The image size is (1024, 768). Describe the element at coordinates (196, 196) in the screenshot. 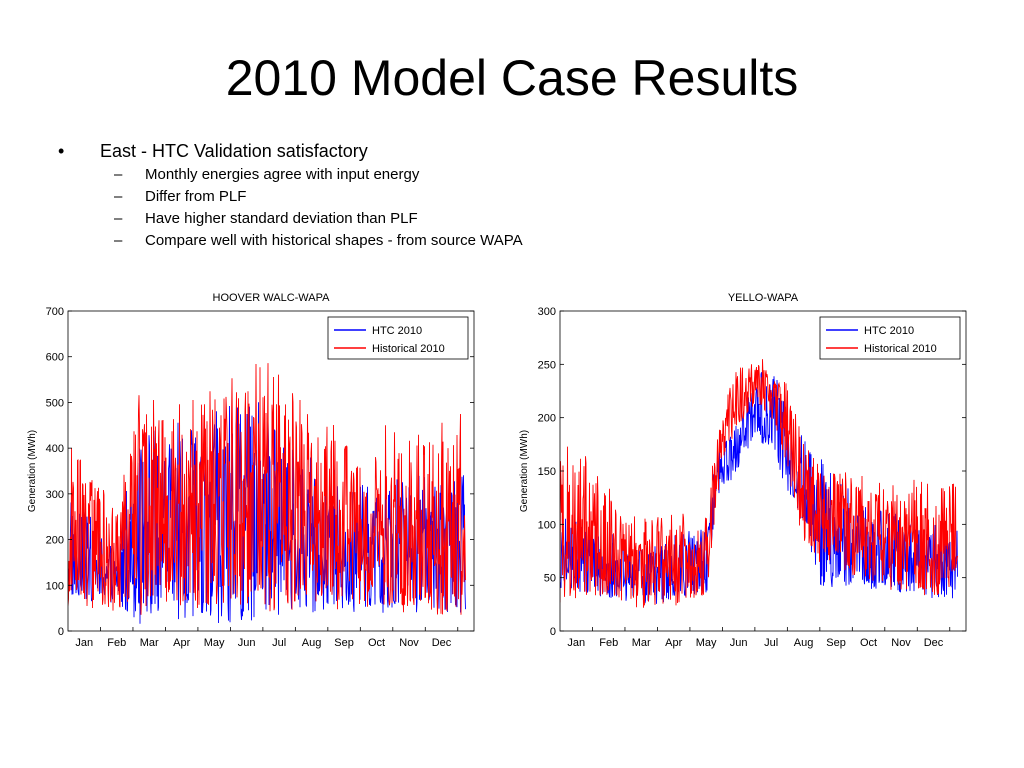

I see `sub-bullet-text: Differ from PLF` at that location.